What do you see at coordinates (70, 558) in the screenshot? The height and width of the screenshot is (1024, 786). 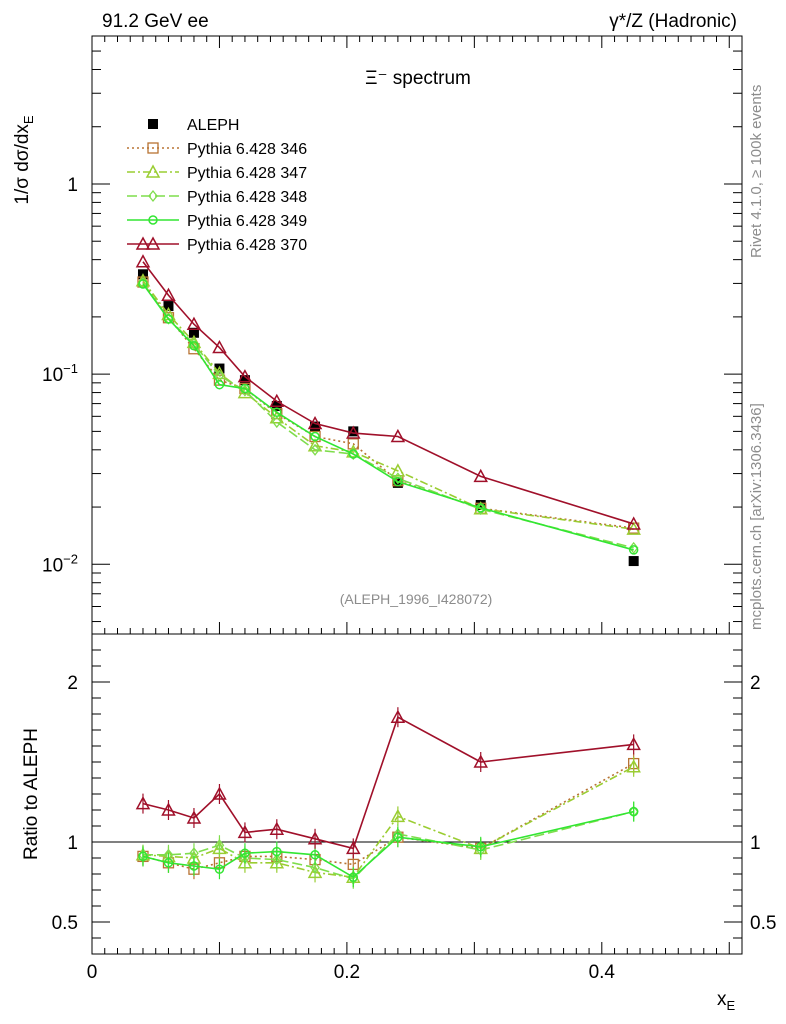 I see `y-tick-label-exponent: −2` at bounding box center [70, 558].